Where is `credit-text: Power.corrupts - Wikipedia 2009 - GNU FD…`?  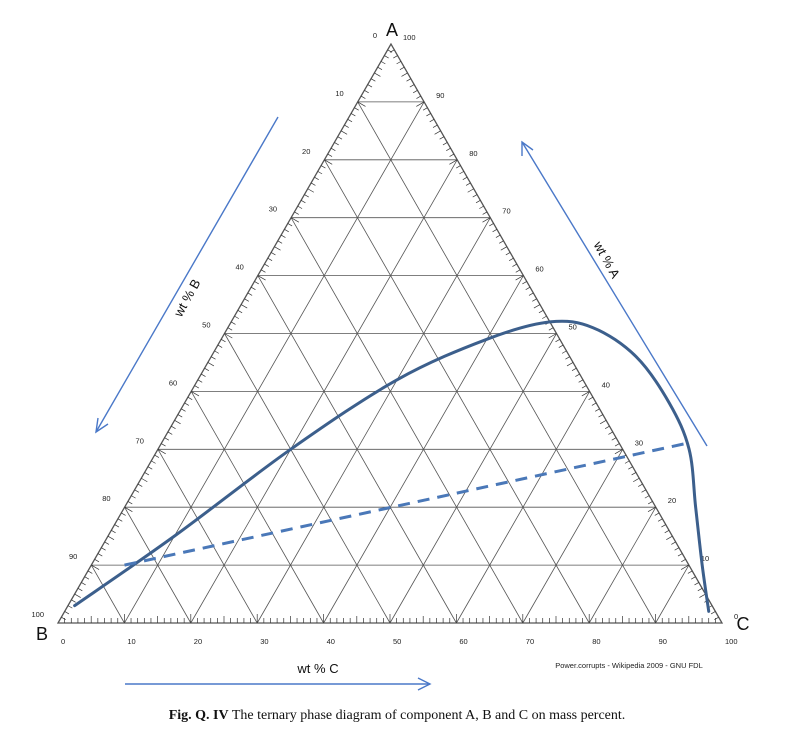
credit-text: Power.corrupts - Wikipedia 2009 - GNU FD… is located at coordinates (629, 665).